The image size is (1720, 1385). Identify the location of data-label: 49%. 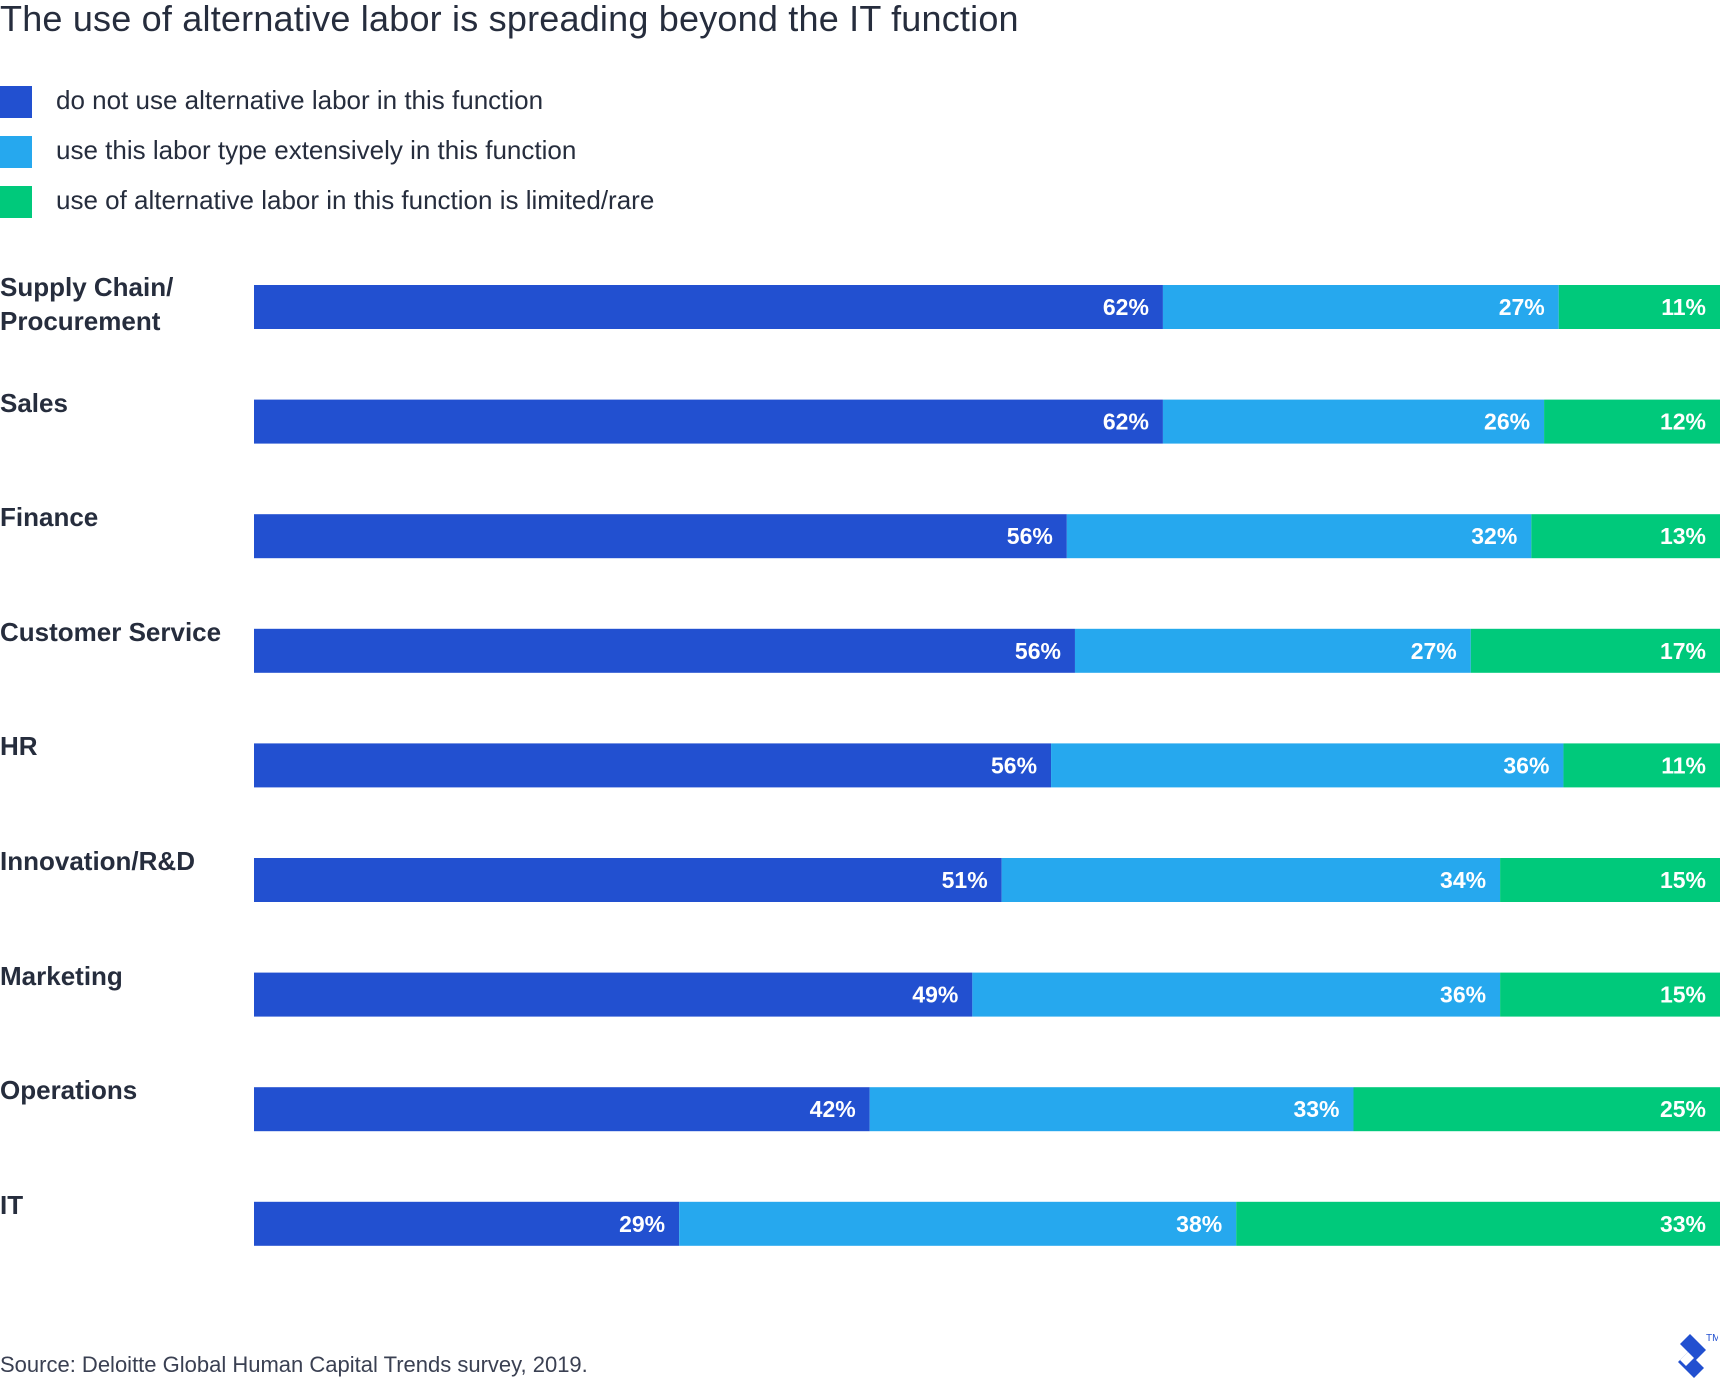
(935, 995).